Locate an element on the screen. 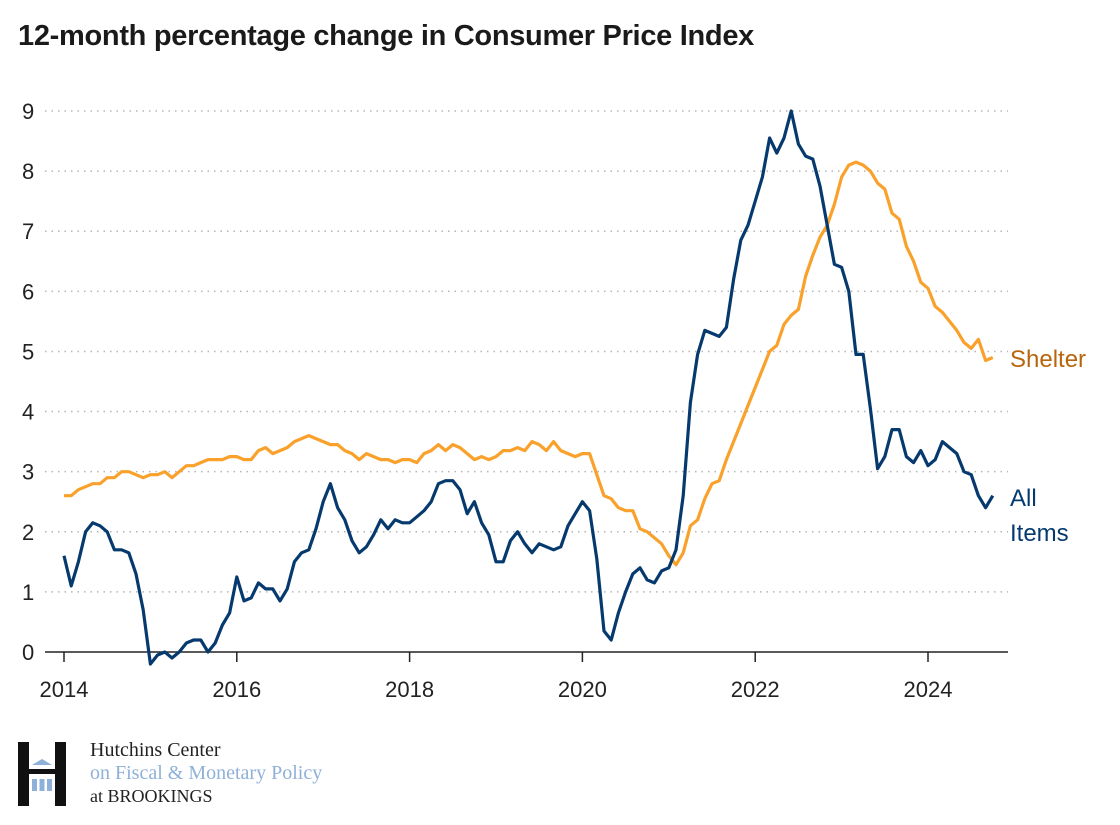  x-axis-ticks: 2014 2016 2018 2020 2022 2024 is located at coordinates (496, 677).